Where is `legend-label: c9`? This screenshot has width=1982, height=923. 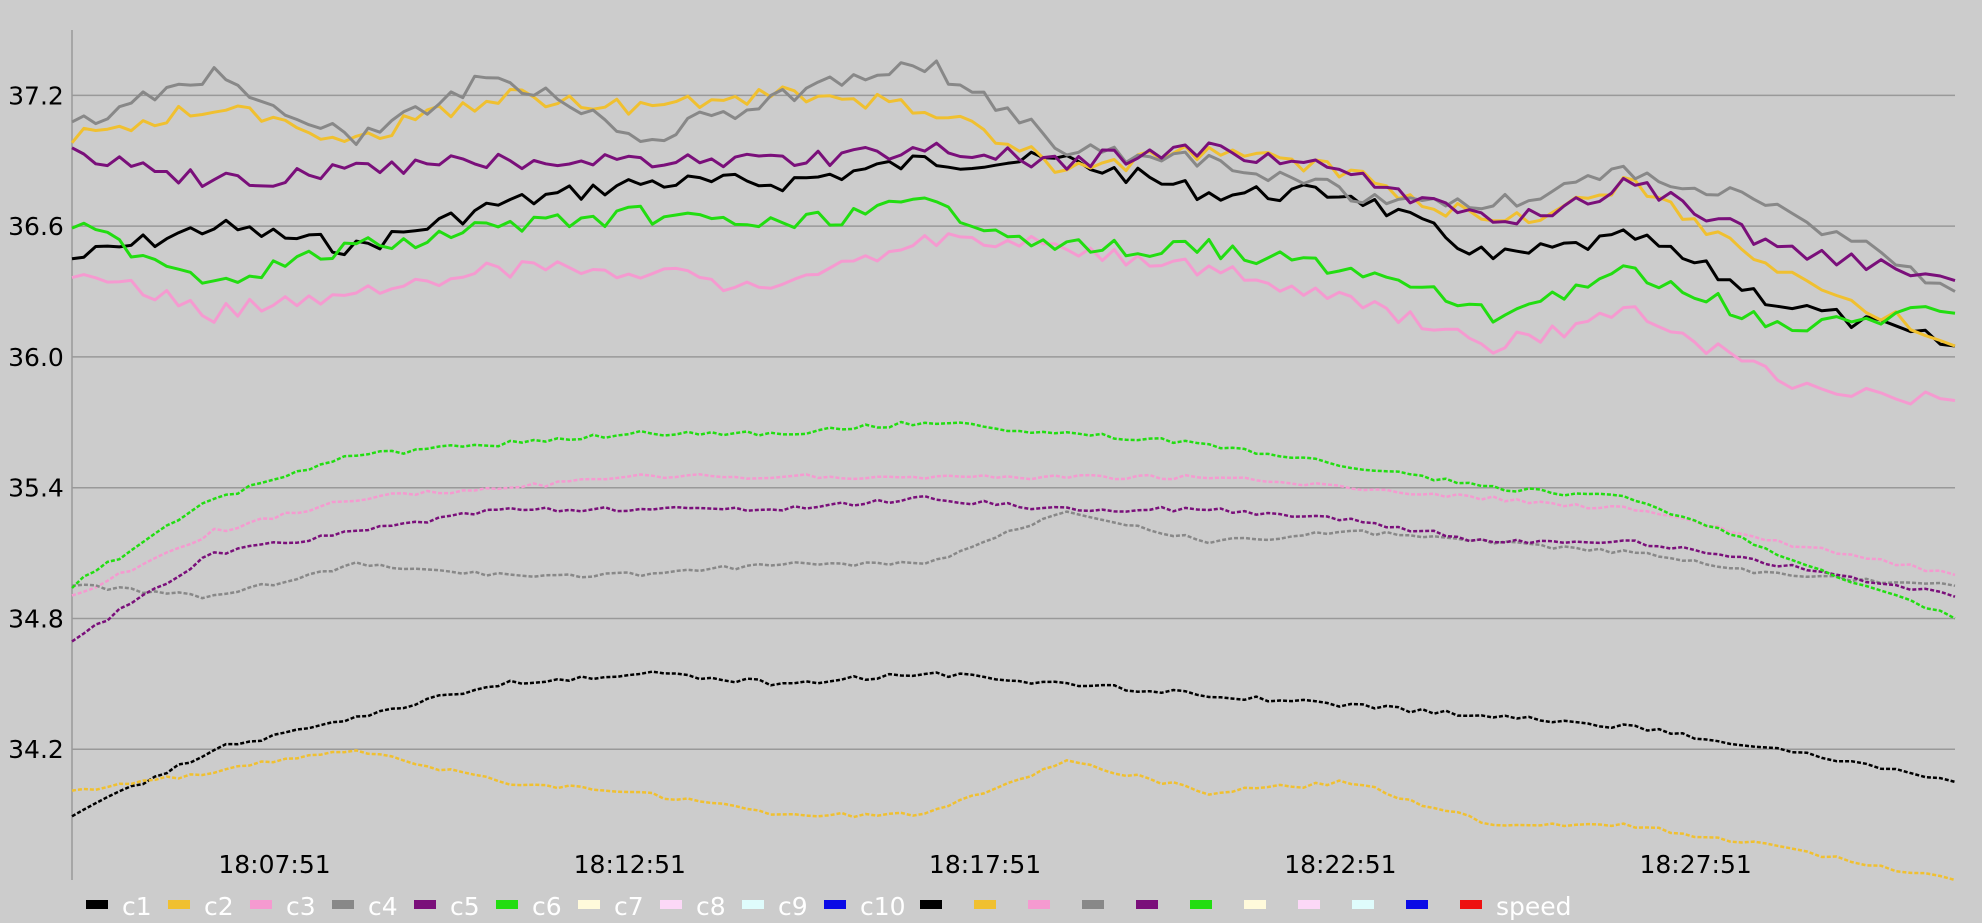 legend-label: c9 is located at coordinates (793, 906).